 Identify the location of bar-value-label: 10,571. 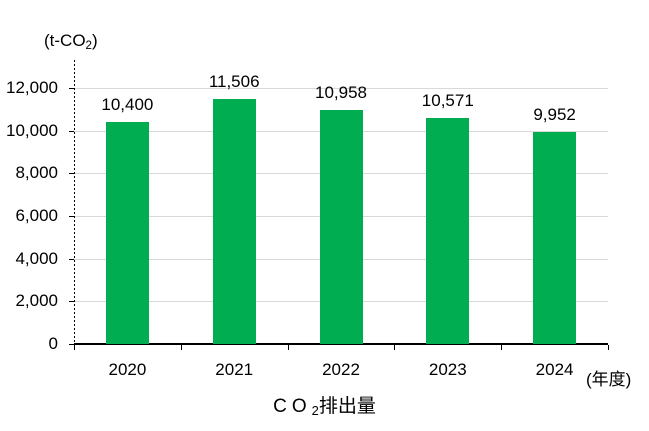
(447, 101).